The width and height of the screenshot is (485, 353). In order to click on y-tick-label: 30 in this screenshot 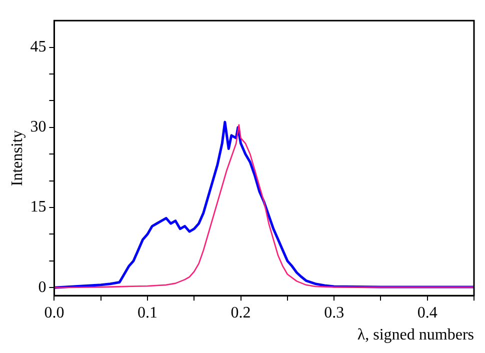, I will do `click(38, 127)`.